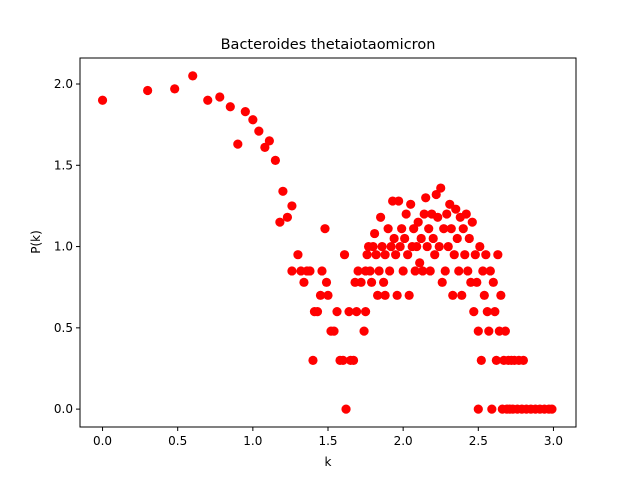 The width and height of the screenshot is (640, 480). Describe the element at coordinates (252, 441) in the screenshot. I see `x-tick-label: 1.0` at that location.